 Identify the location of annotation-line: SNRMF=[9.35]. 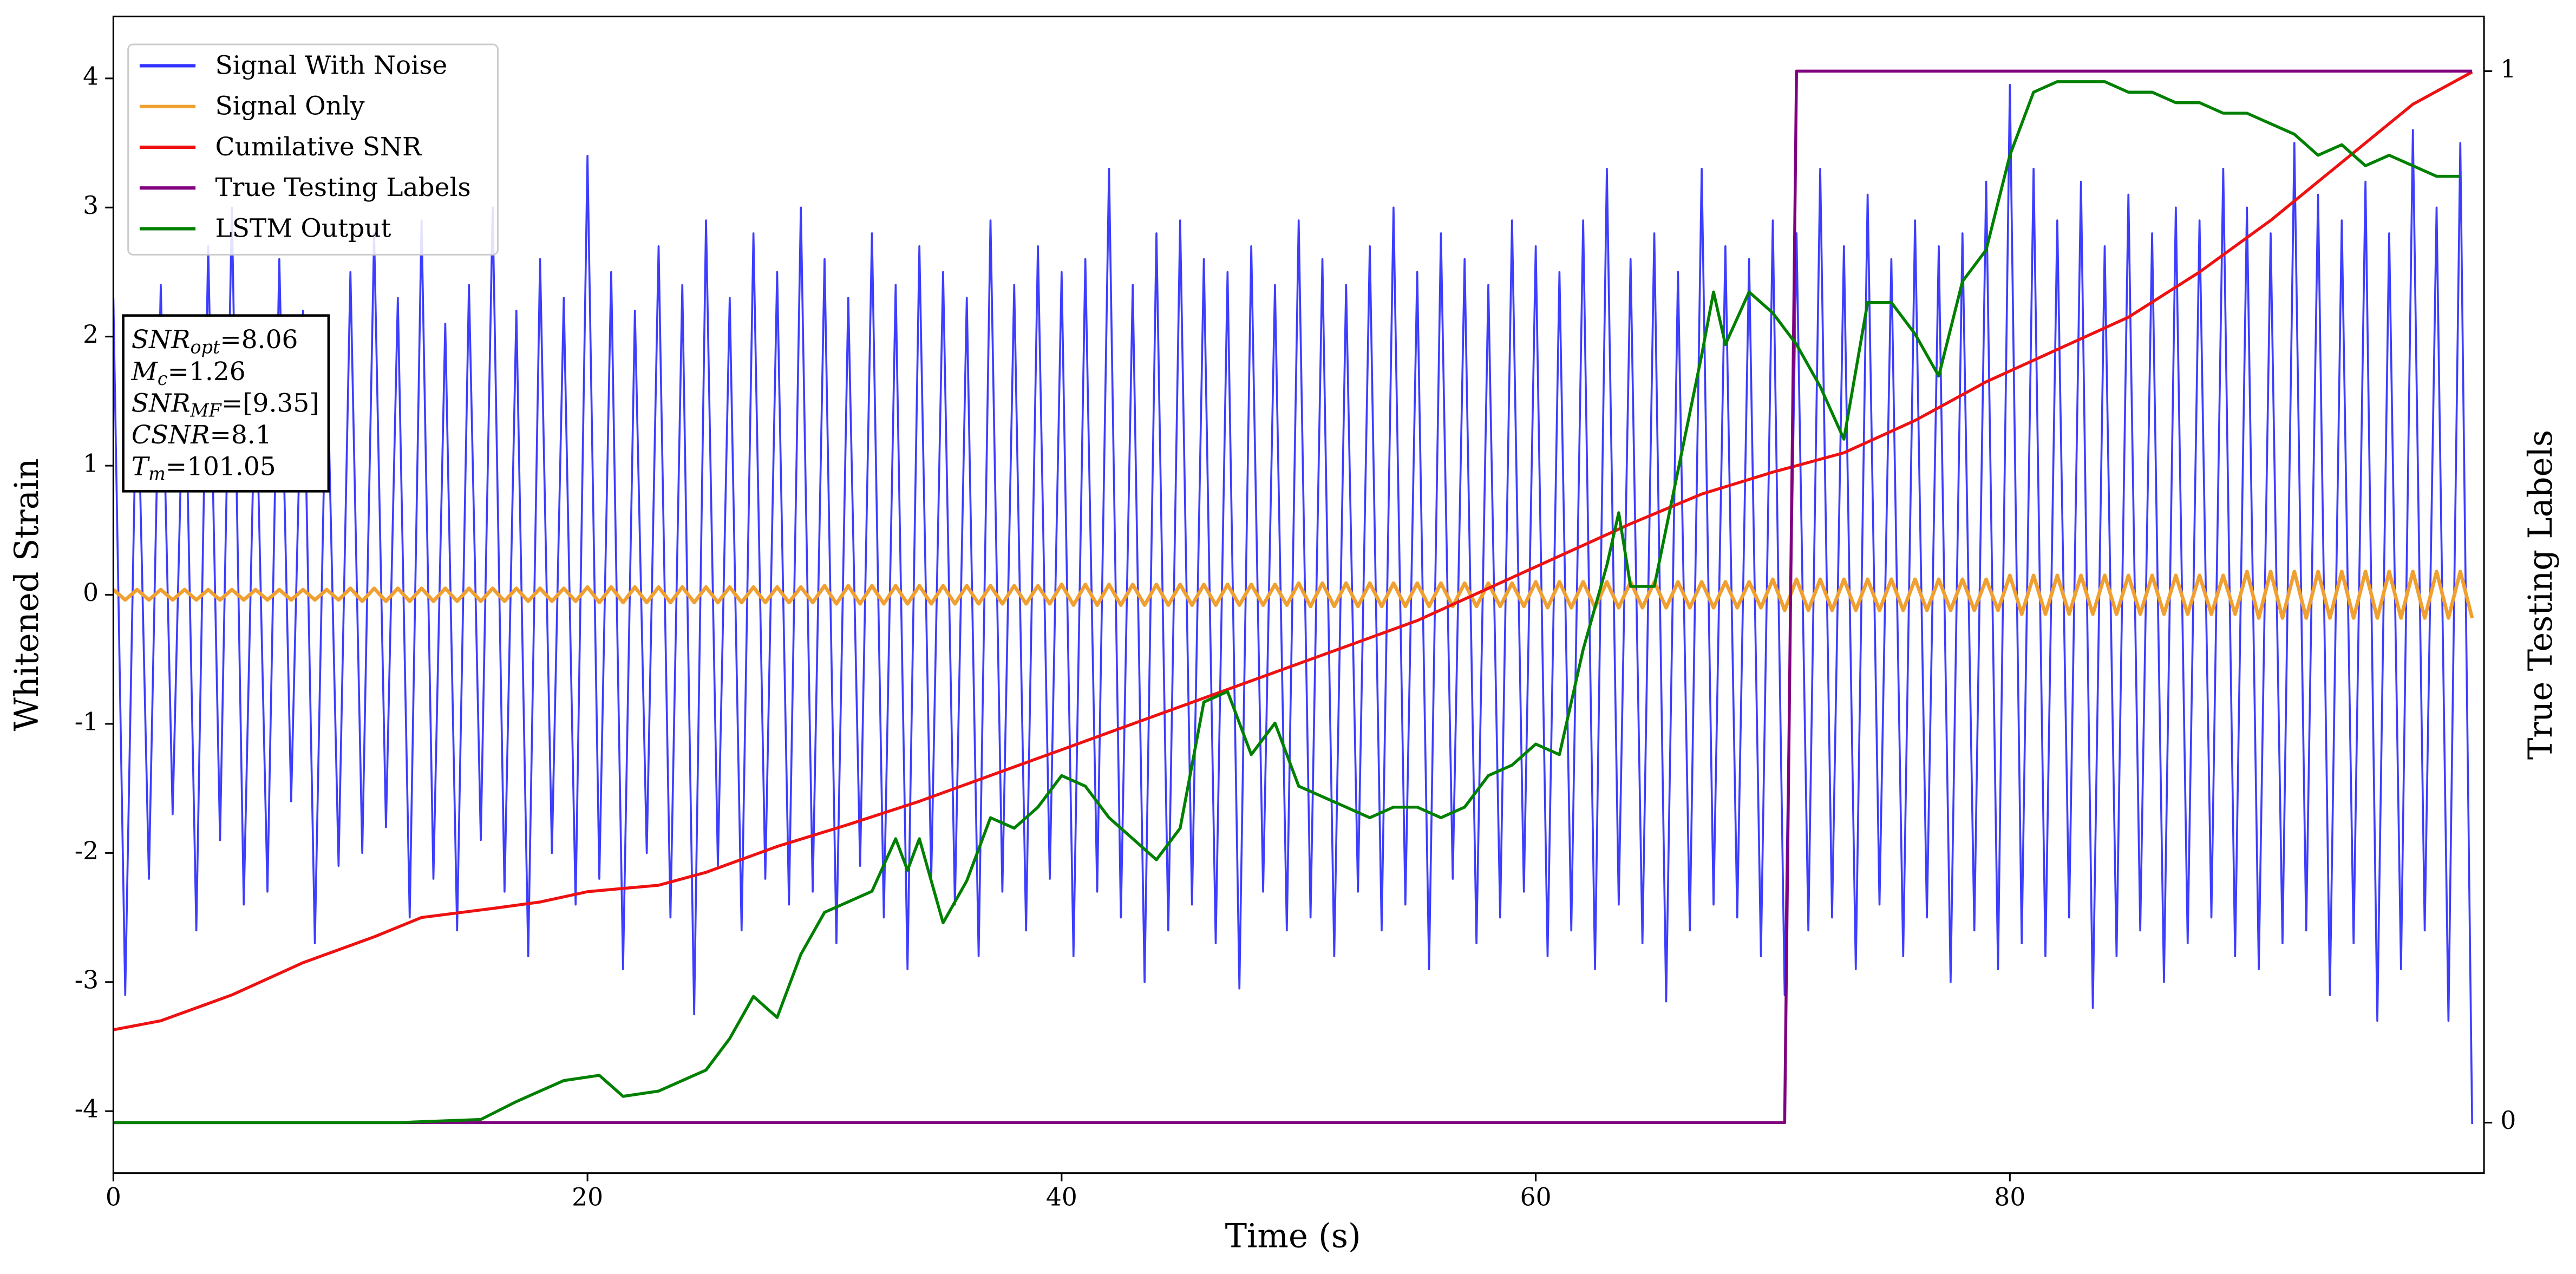
(225, 404).